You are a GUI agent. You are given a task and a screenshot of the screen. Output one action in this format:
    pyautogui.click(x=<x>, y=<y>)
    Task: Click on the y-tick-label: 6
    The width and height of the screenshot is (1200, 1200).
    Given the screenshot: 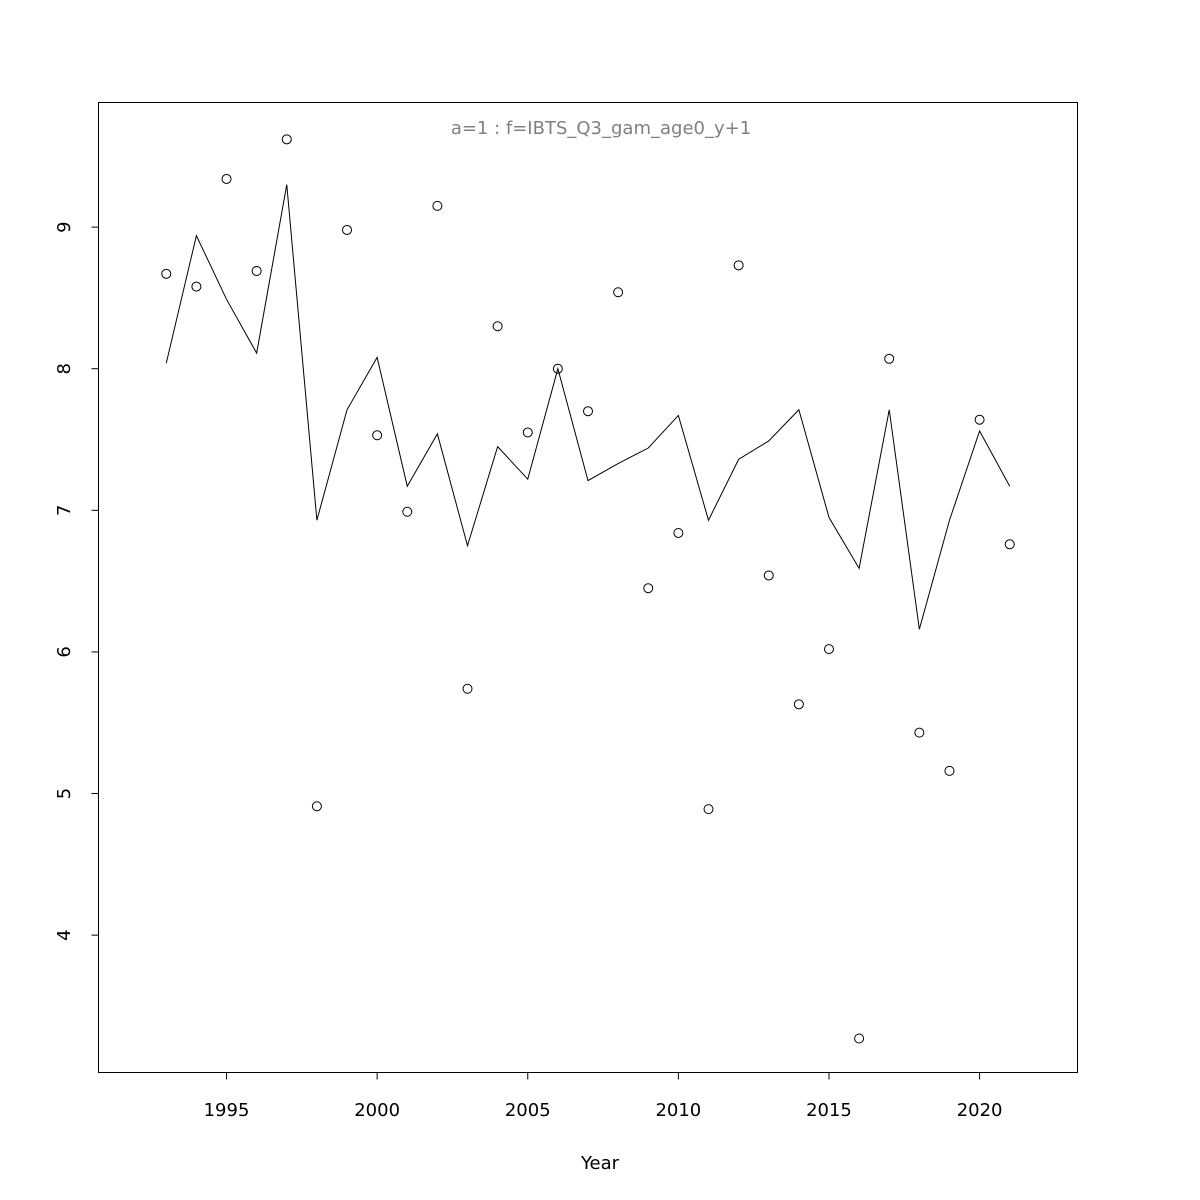 What is the action you would take?
    pyautogui.click(x=64, y=651)
    